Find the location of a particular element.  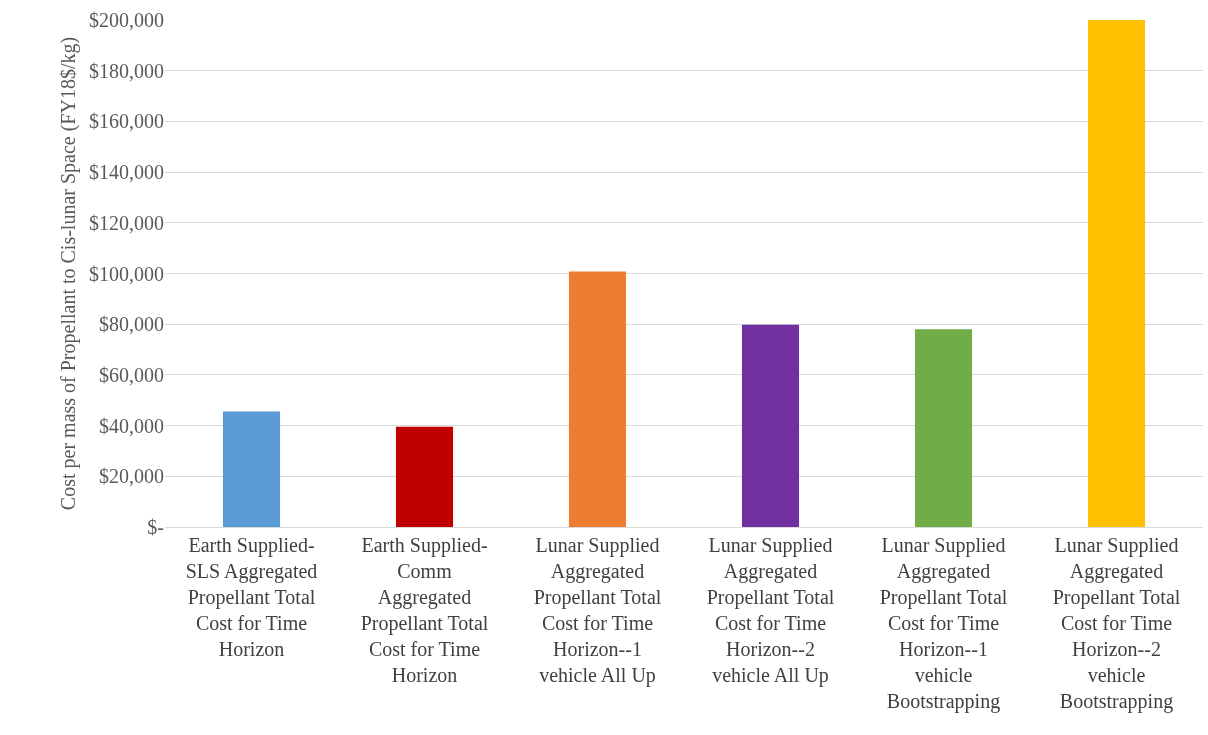

y-tick-label: $120,000 is located at coordinates (126, 222).